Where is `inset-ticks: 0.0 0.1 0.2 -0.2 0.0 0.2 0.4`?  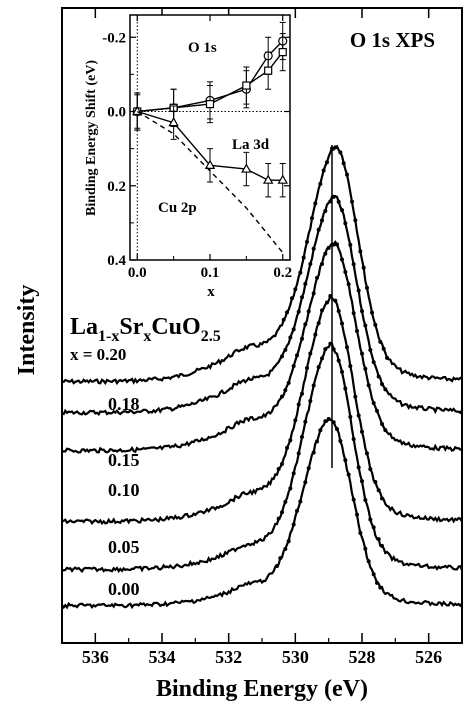 inset-ticks: 0.0 0.1 0.2 -0.2 0.0 0.2 0.4 is located at coordinates (197, 148).